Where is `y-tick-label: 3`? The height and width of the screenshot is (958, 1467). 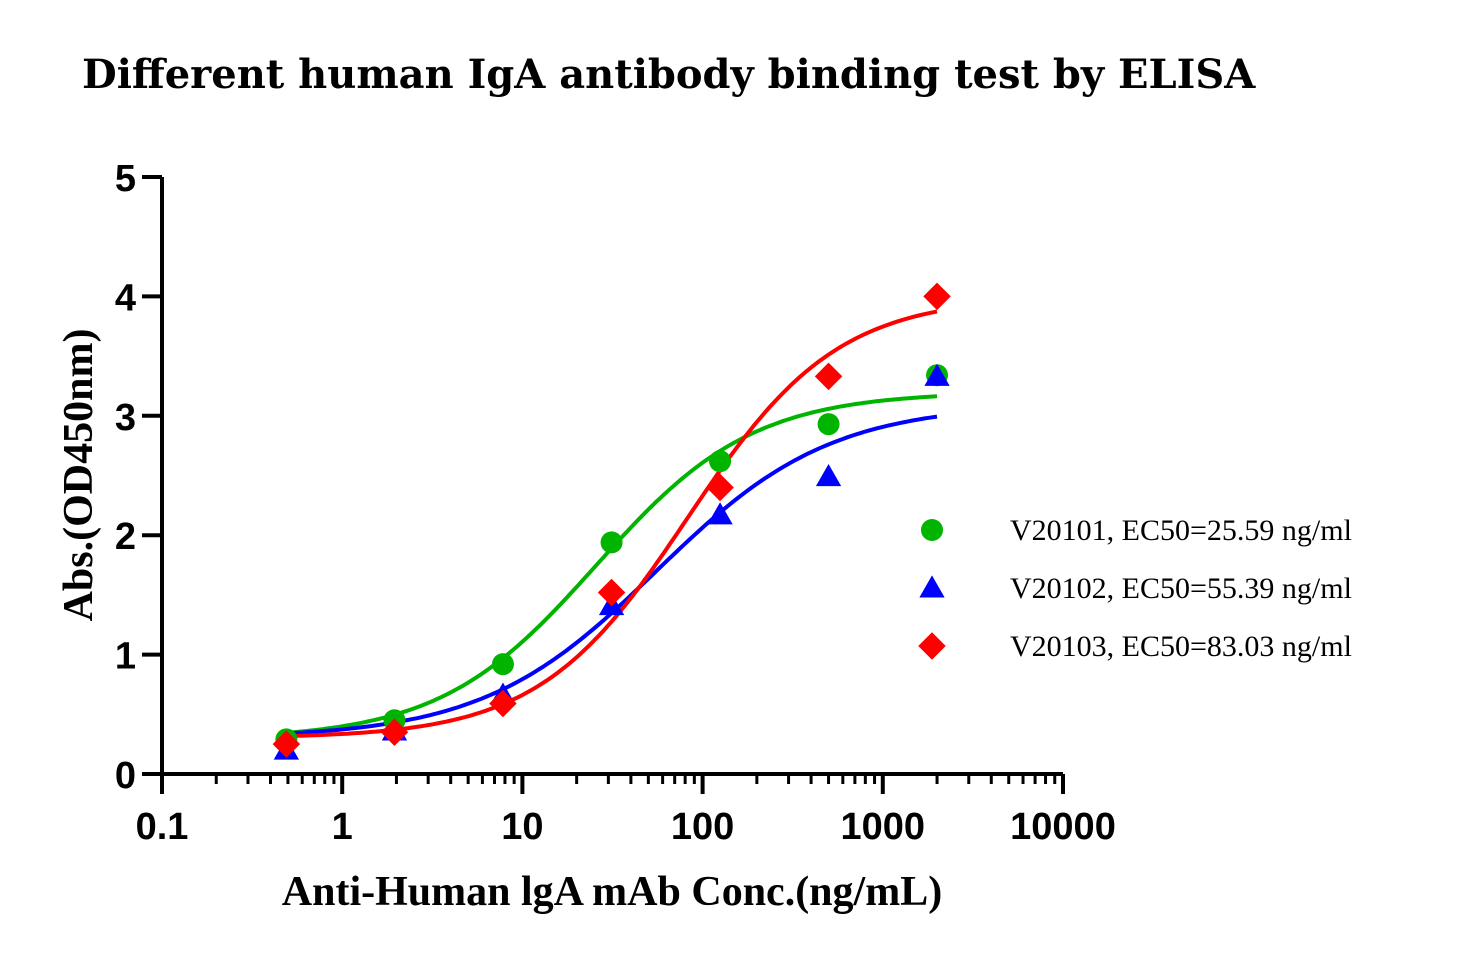
y-tick-label: 3 is located at coordinates (125, 418).